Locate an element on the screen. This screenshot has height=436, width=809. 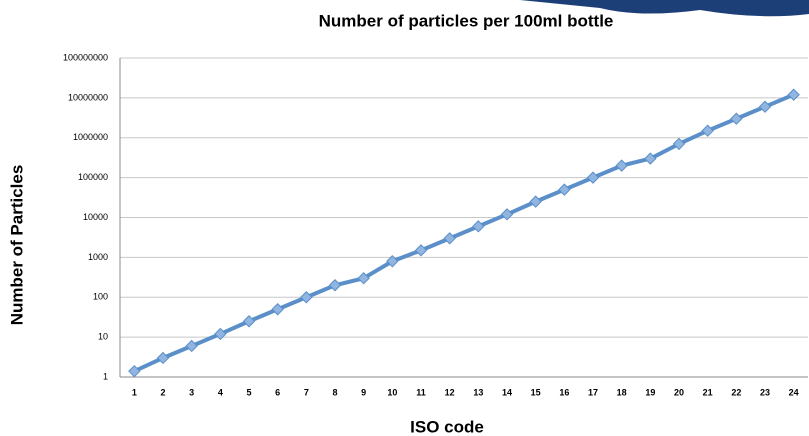
y-tick-label: 1000 is located at coordinates (98, 257).